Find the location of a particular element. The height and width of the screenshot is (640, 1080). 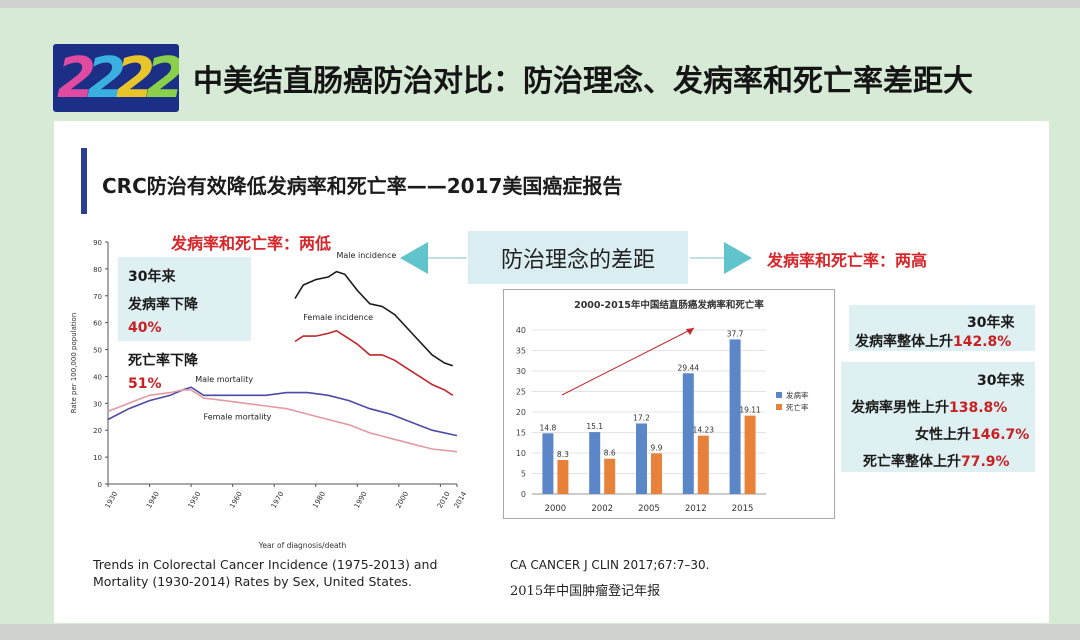

logo-digit-2: 2 is located at coordinates (106, 78).